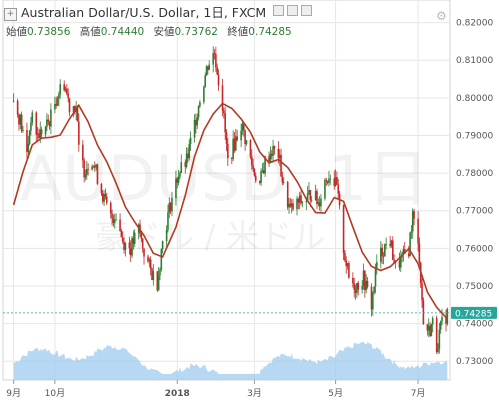 The image size is (499, 403). I want to click on y-tick-label: 0.79000, so click(474, 136).